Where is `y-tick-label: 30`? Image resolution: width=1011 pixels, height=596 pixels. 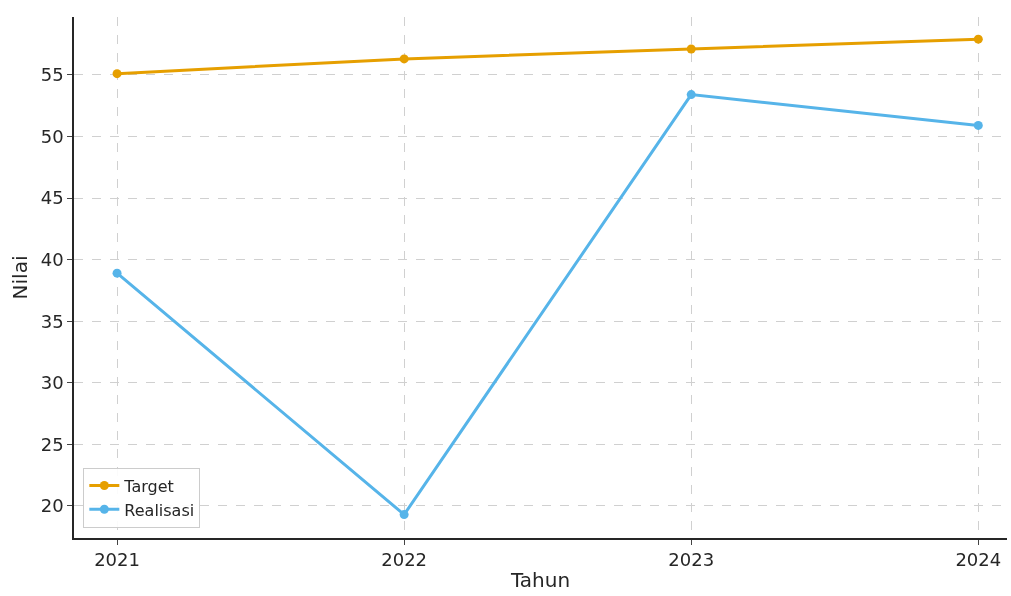
y-tick-label: 30 is located at coordinates (52, 383).